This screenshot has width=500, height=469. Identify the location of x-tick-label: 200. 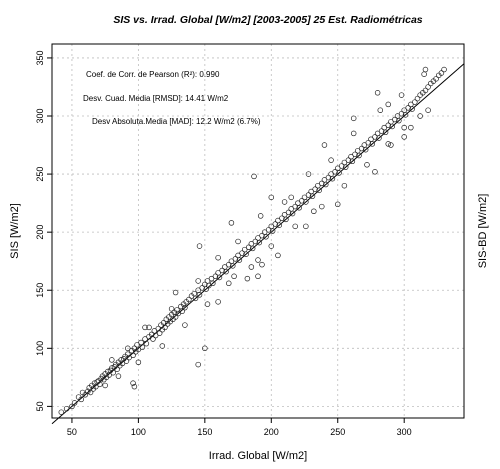
(271, 432).